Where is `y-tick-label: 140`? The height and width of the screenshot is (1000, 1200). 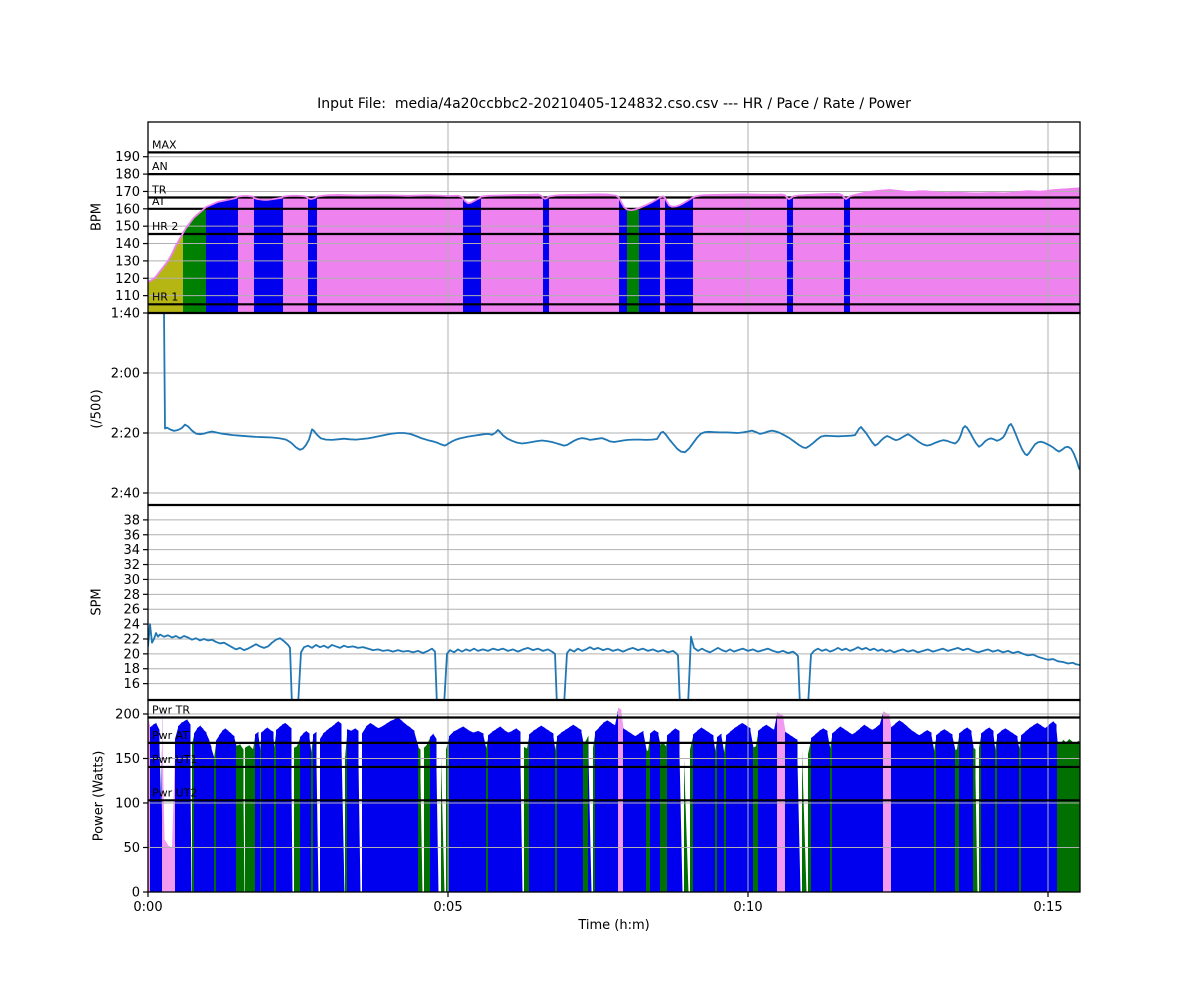
y-tick-label: 140 is located at coordinates (127, 244).